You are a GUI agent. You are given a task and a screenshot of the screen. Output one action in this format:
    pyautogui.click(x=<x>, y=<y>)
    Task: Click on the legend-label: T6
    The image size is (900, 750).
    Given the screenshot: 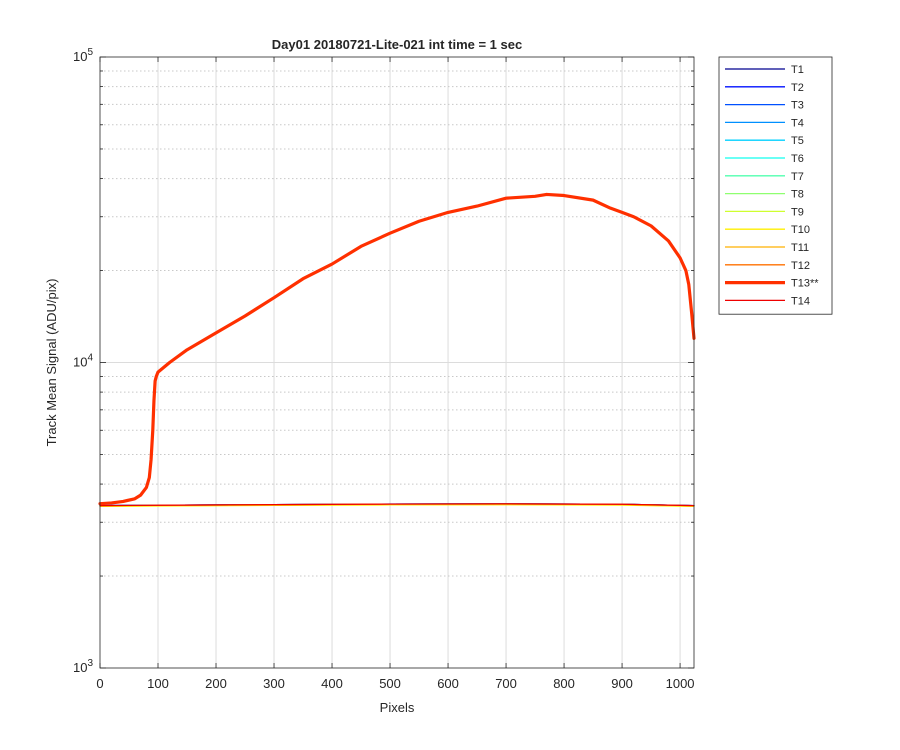 What is the action you would take?
    pyautogui.click(x=797, y=159)
    